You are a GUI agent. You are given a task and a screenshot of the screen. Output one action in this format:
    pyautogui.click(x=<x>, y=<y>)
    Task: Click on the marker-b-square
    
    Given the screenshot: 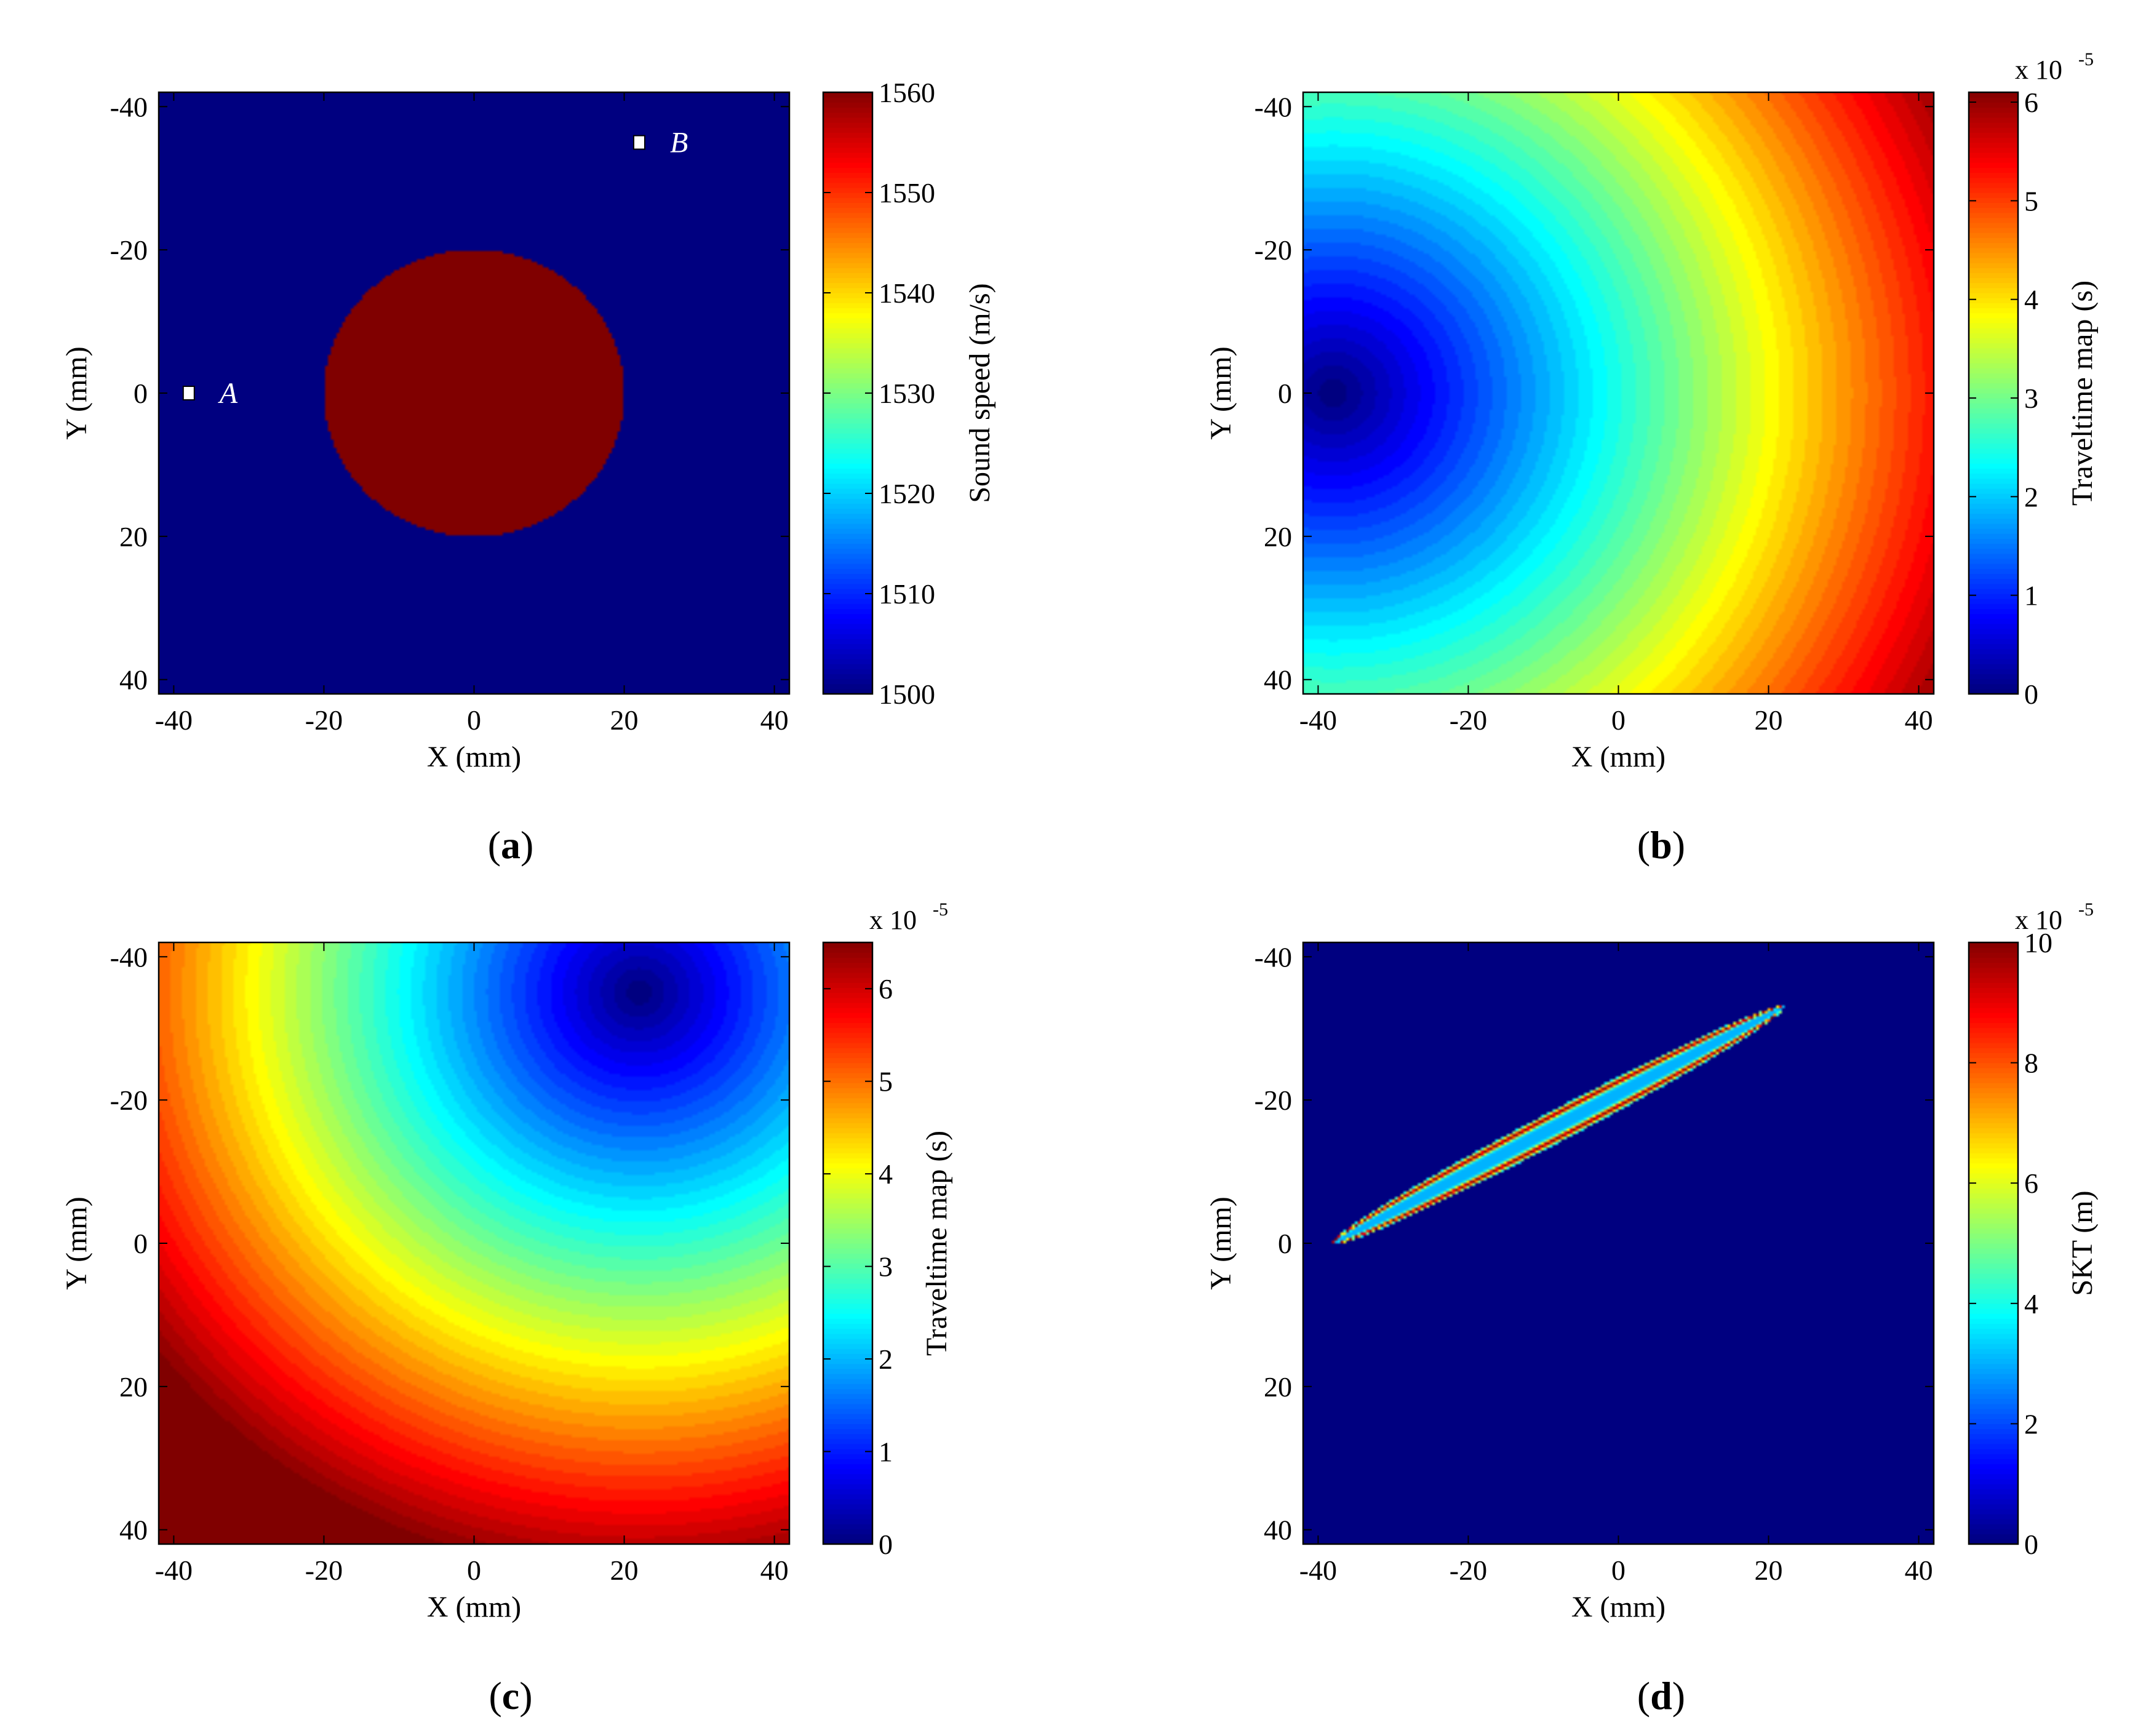 What is the action you would take?
    pyautogui.click(x=638, y=142)
    